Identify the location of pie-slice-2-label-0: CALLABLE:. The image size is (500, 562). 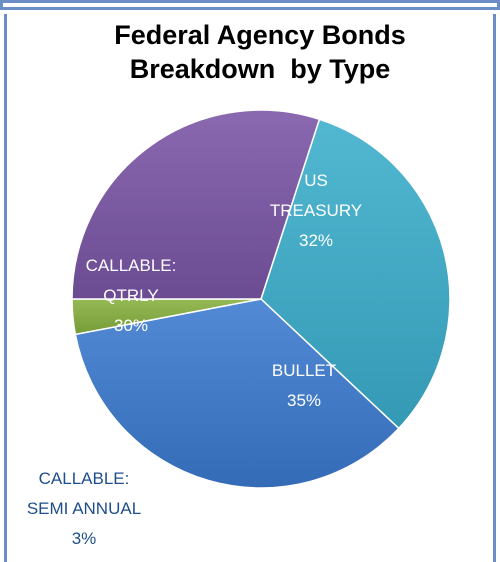
(84, 478).